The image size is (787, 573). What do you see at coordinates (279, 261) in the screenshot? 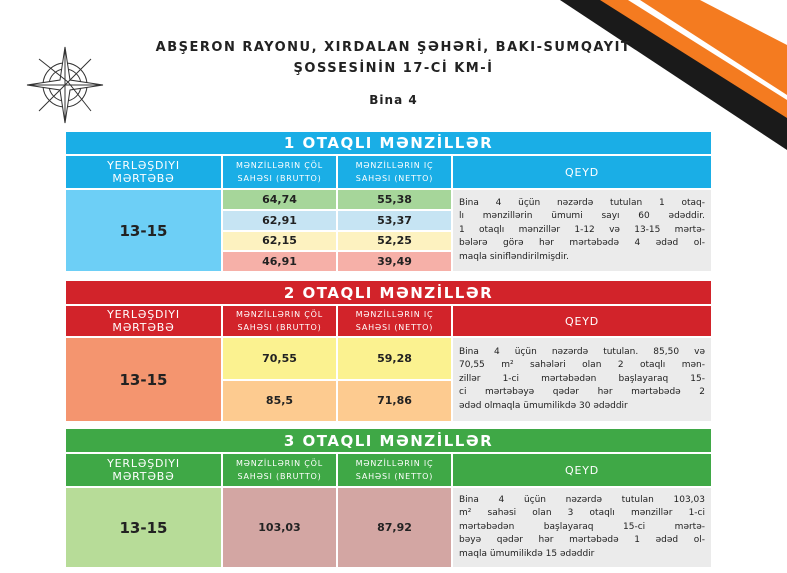
I see `area-value: 46,91` at bounding box center [279, 261].